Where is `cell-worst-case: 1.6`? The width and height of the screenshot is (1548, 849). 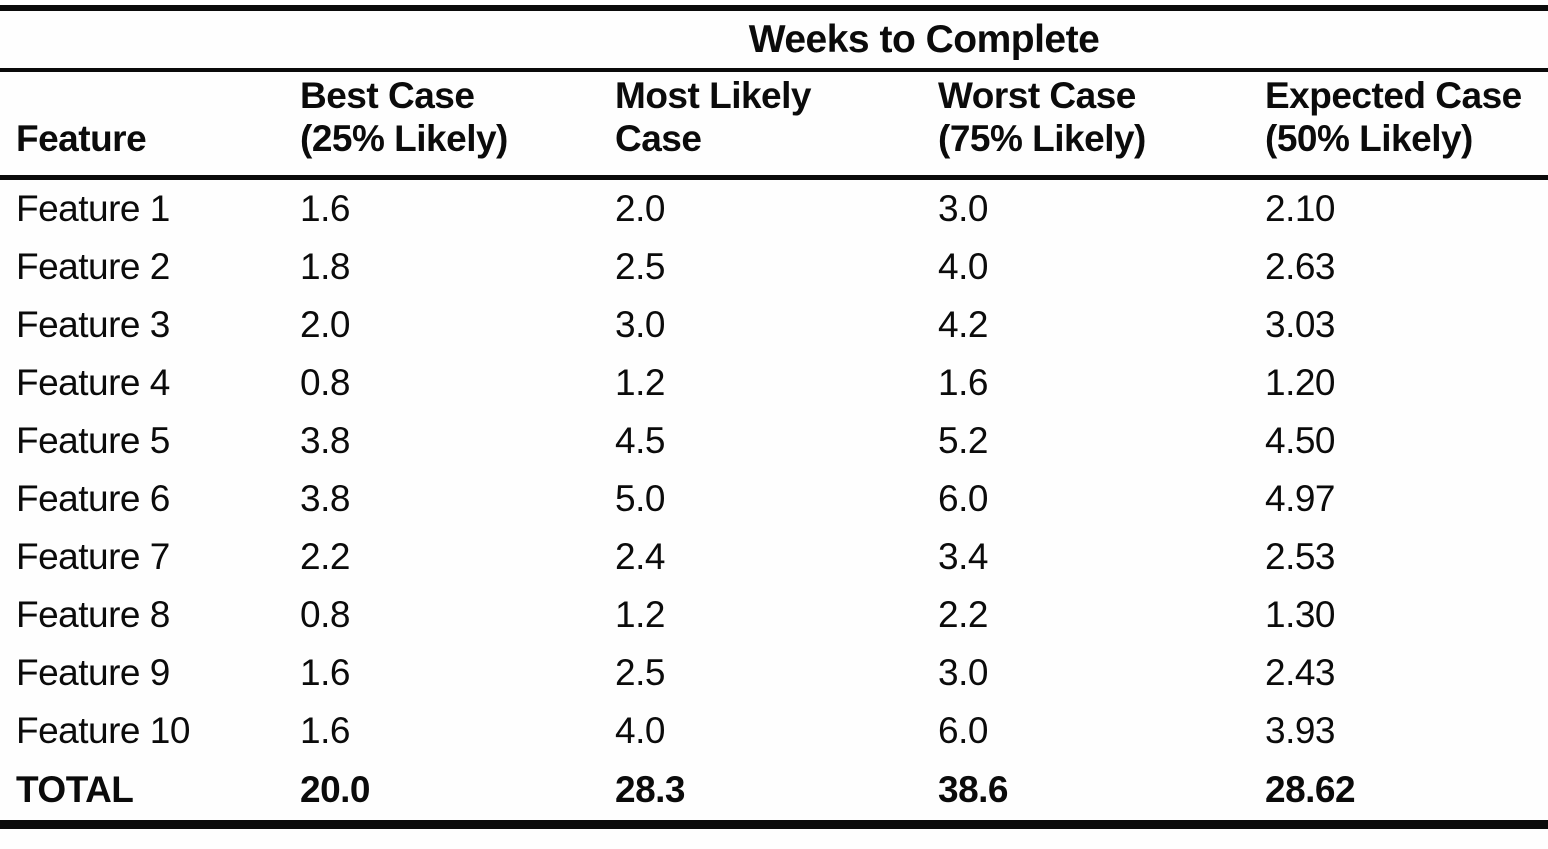 cell-worst-case: 1.6 is located at coordinates (963, 382).